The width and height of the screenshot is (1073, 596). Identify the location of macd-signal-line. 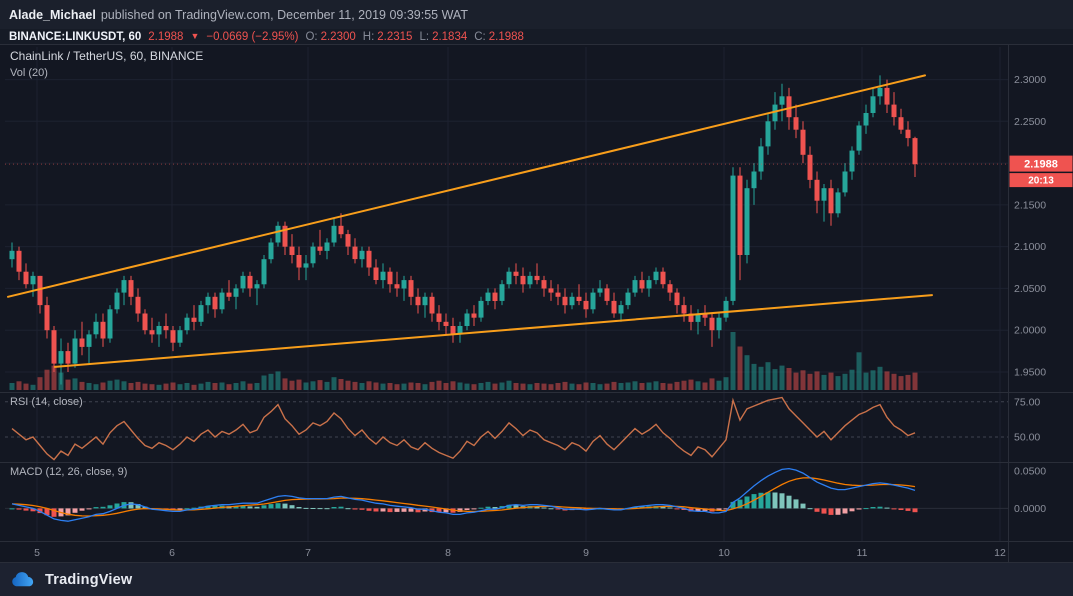
(463, 497).